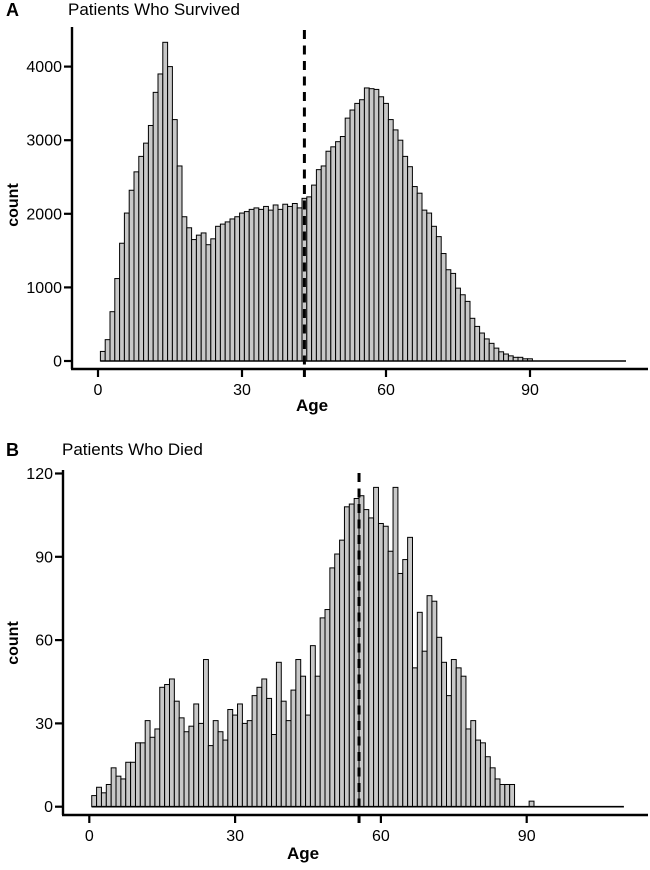 The width and height of the screenshot is (650, 870). What do you see at coordinates (44, 724) in the screenshot?
I see `y-axis-tick-label: 30` at bounding box center [44, 724].